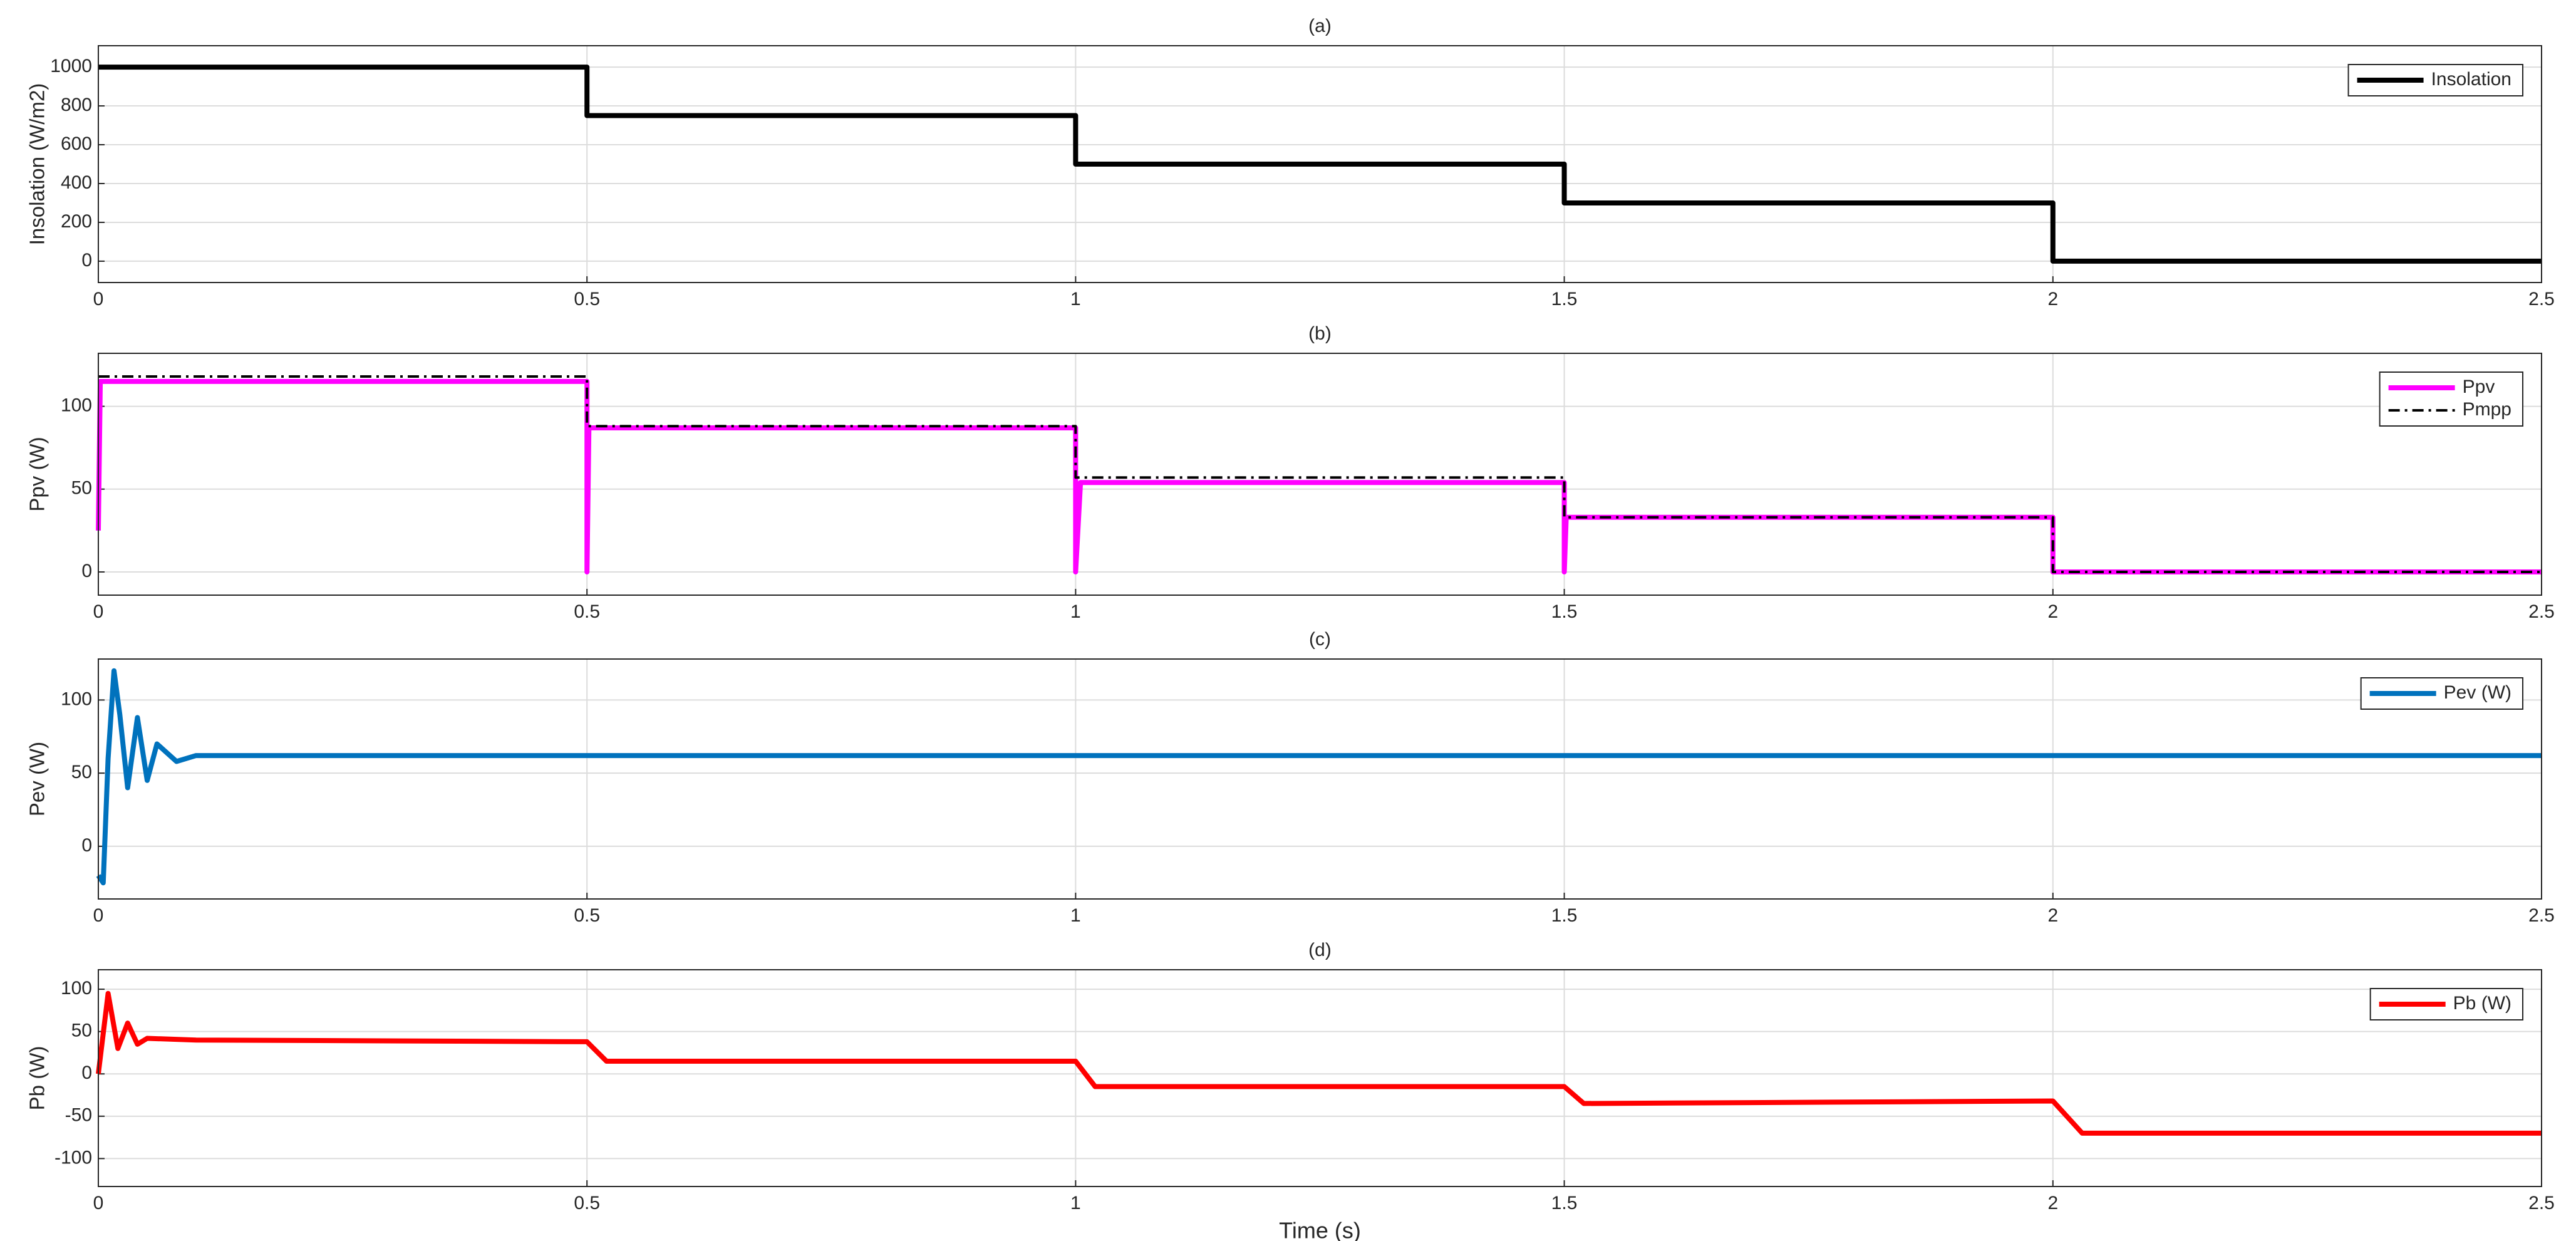 Image resolution: width=2576 pixels, height=1241 pixels. Describe the element at coordinates (37, 779) in the screenshot. I see `y-axis-label: Pev (W)` at that location.